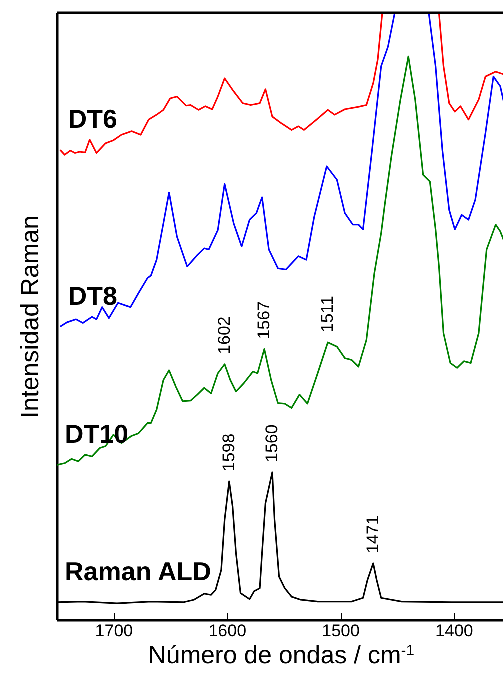 Image resolution: width=503 pixels, height=693 pixels. Describe the element at coordinates (455, 631) in the screenshot. I see `x-tick-label: 1400` at that location.